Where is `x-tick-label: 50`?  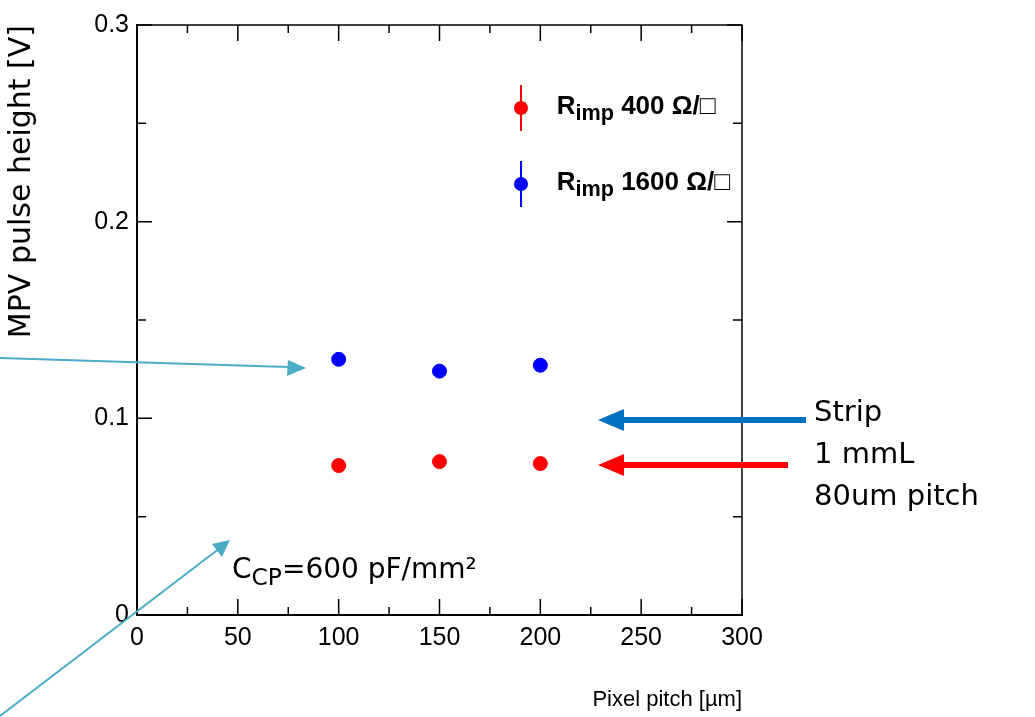 x-tick-label: 50 is located at coordinates (237, 635).